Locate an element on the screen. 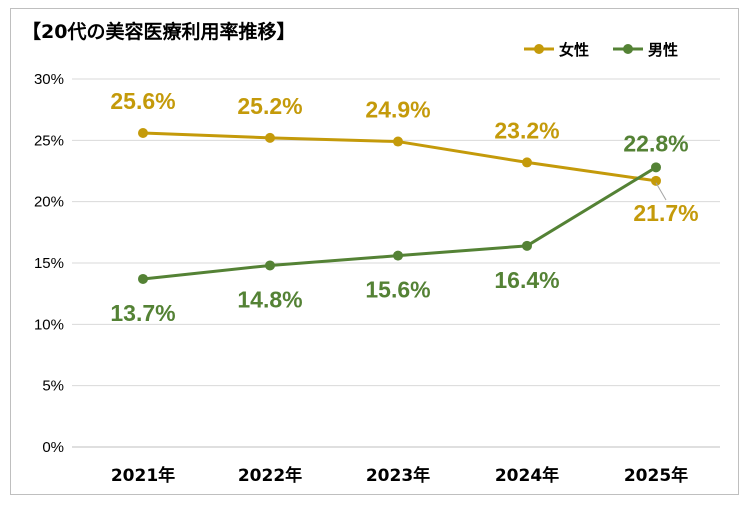  y-tick-label: 5% is located at coordinates (53, 386).